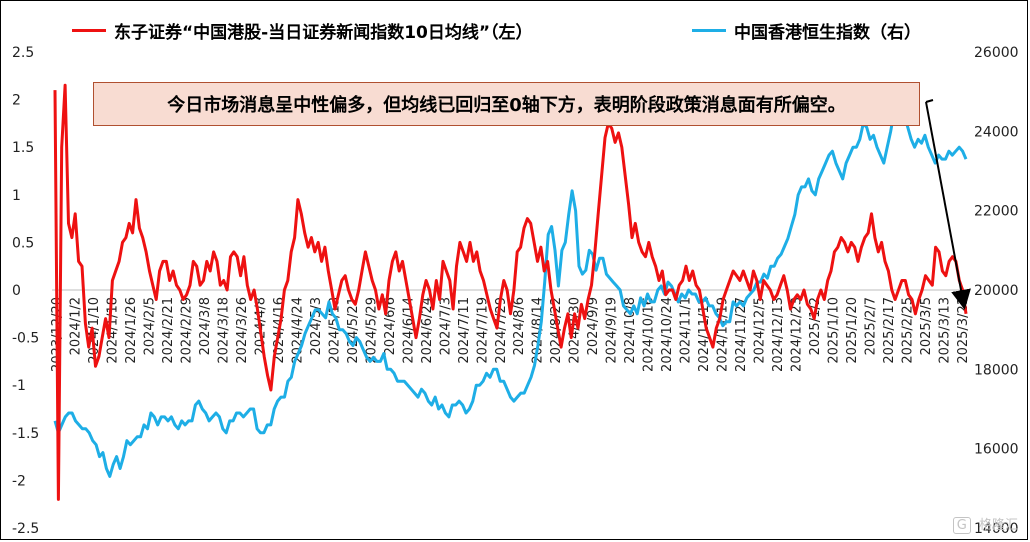 Image resolution: width=1030 pixels, height=542 pixels. I want to click on x-axis-tick-label: 2024/10/24, so click(667, 334).